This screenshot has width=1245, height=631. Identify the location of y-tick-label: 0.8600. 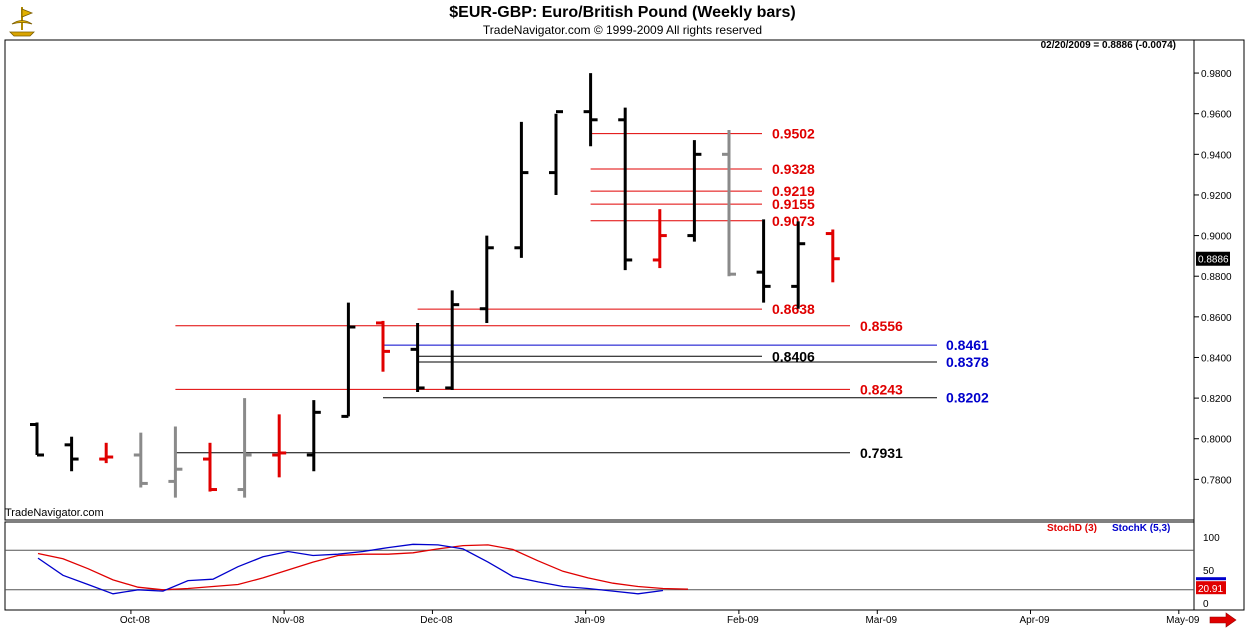
(1216, 318).